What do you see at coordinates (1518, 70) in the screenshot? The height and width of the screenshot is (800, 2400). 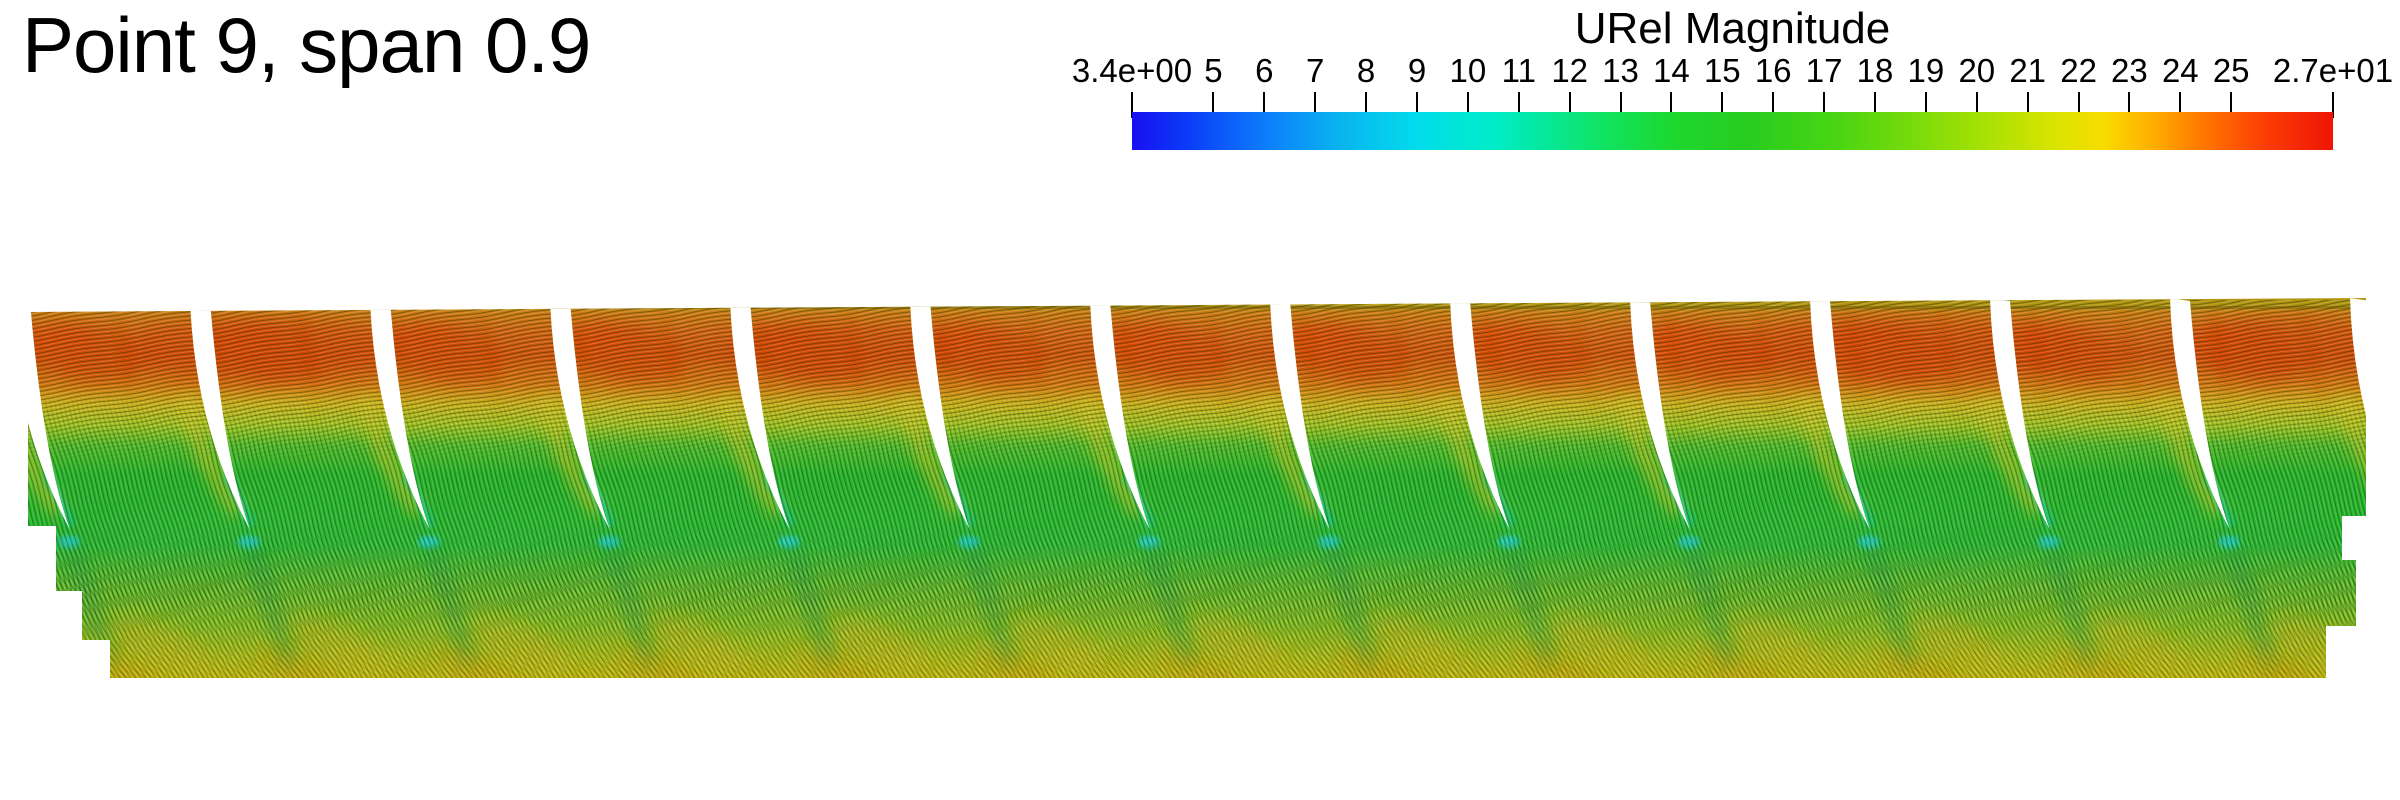 I see `colorbar-tick-label: 11` at bounding box center [1518, 70].